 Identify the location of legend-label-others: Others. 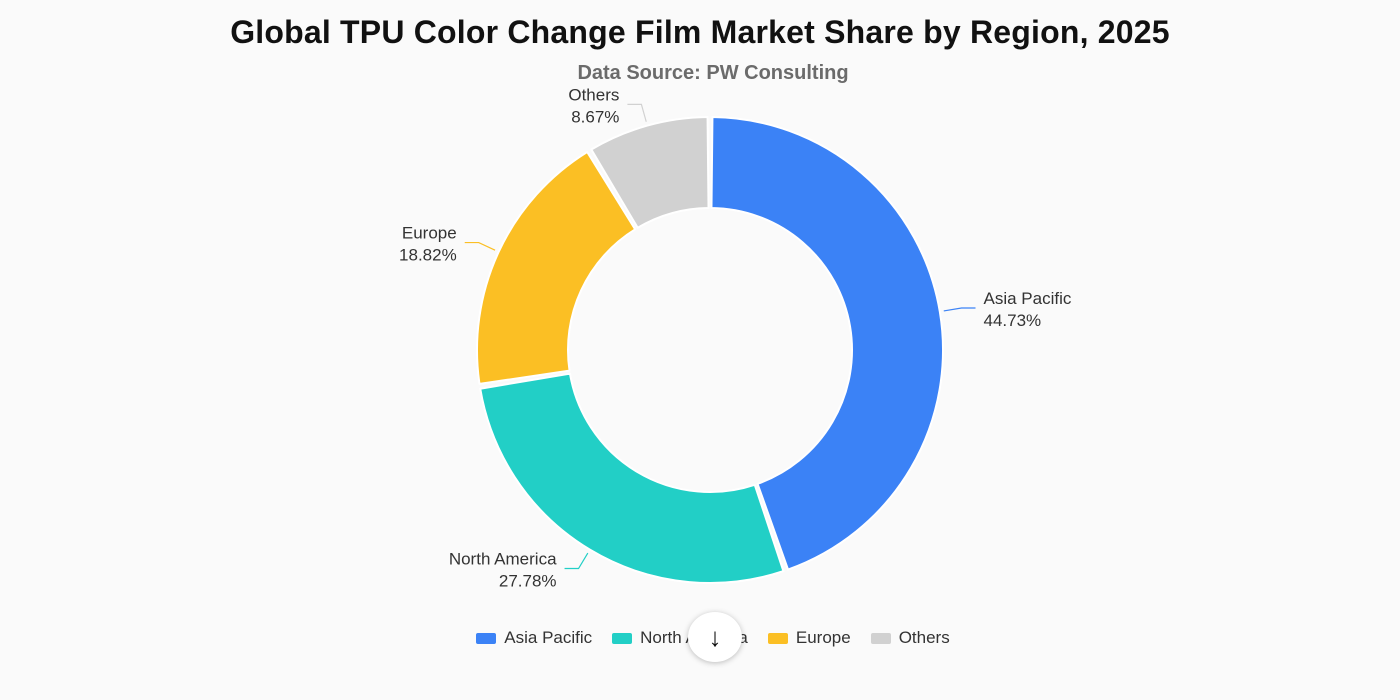
(924, 637).